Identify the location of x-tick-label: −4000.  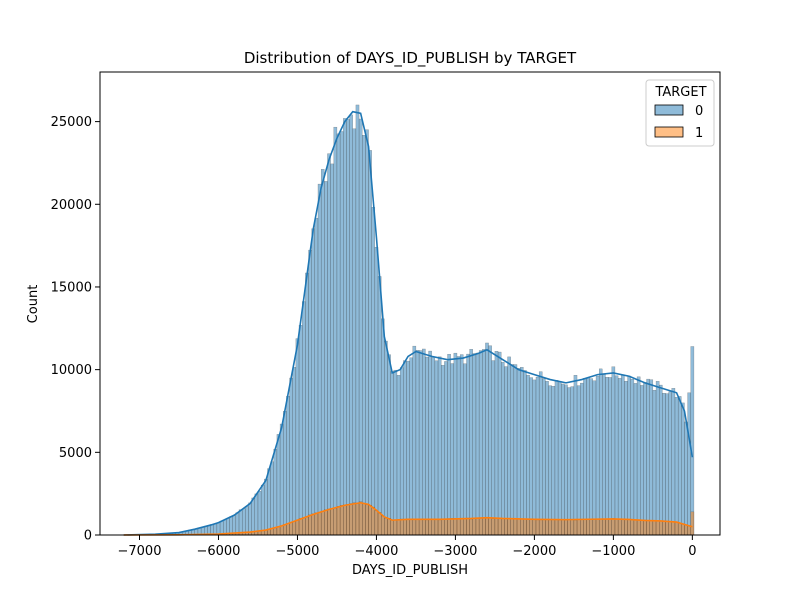
(376, 551).